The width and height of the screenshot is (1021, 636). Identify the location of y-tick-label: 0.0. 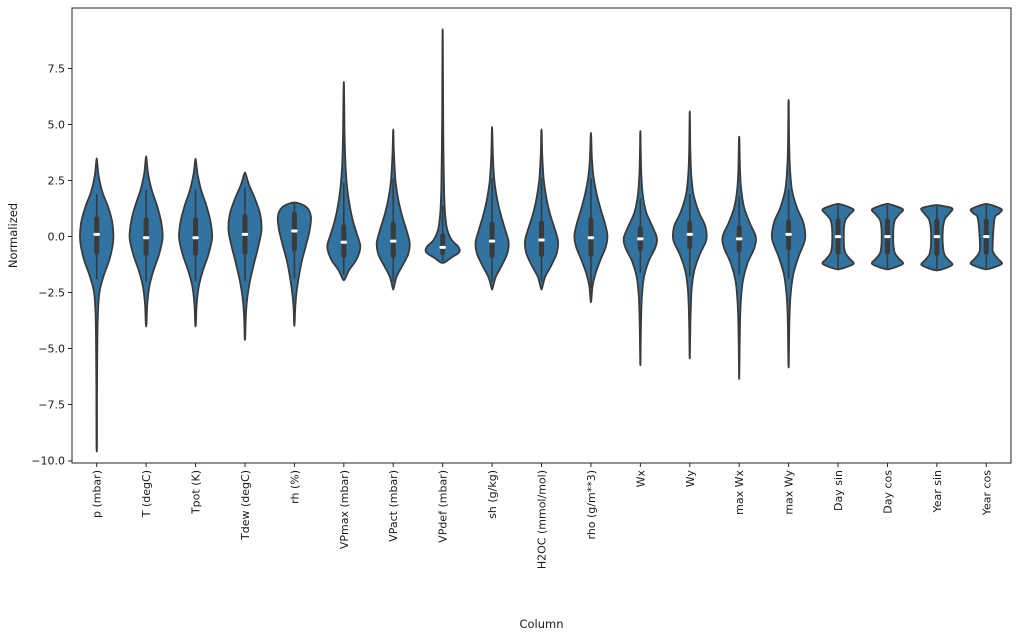
(57, 236).